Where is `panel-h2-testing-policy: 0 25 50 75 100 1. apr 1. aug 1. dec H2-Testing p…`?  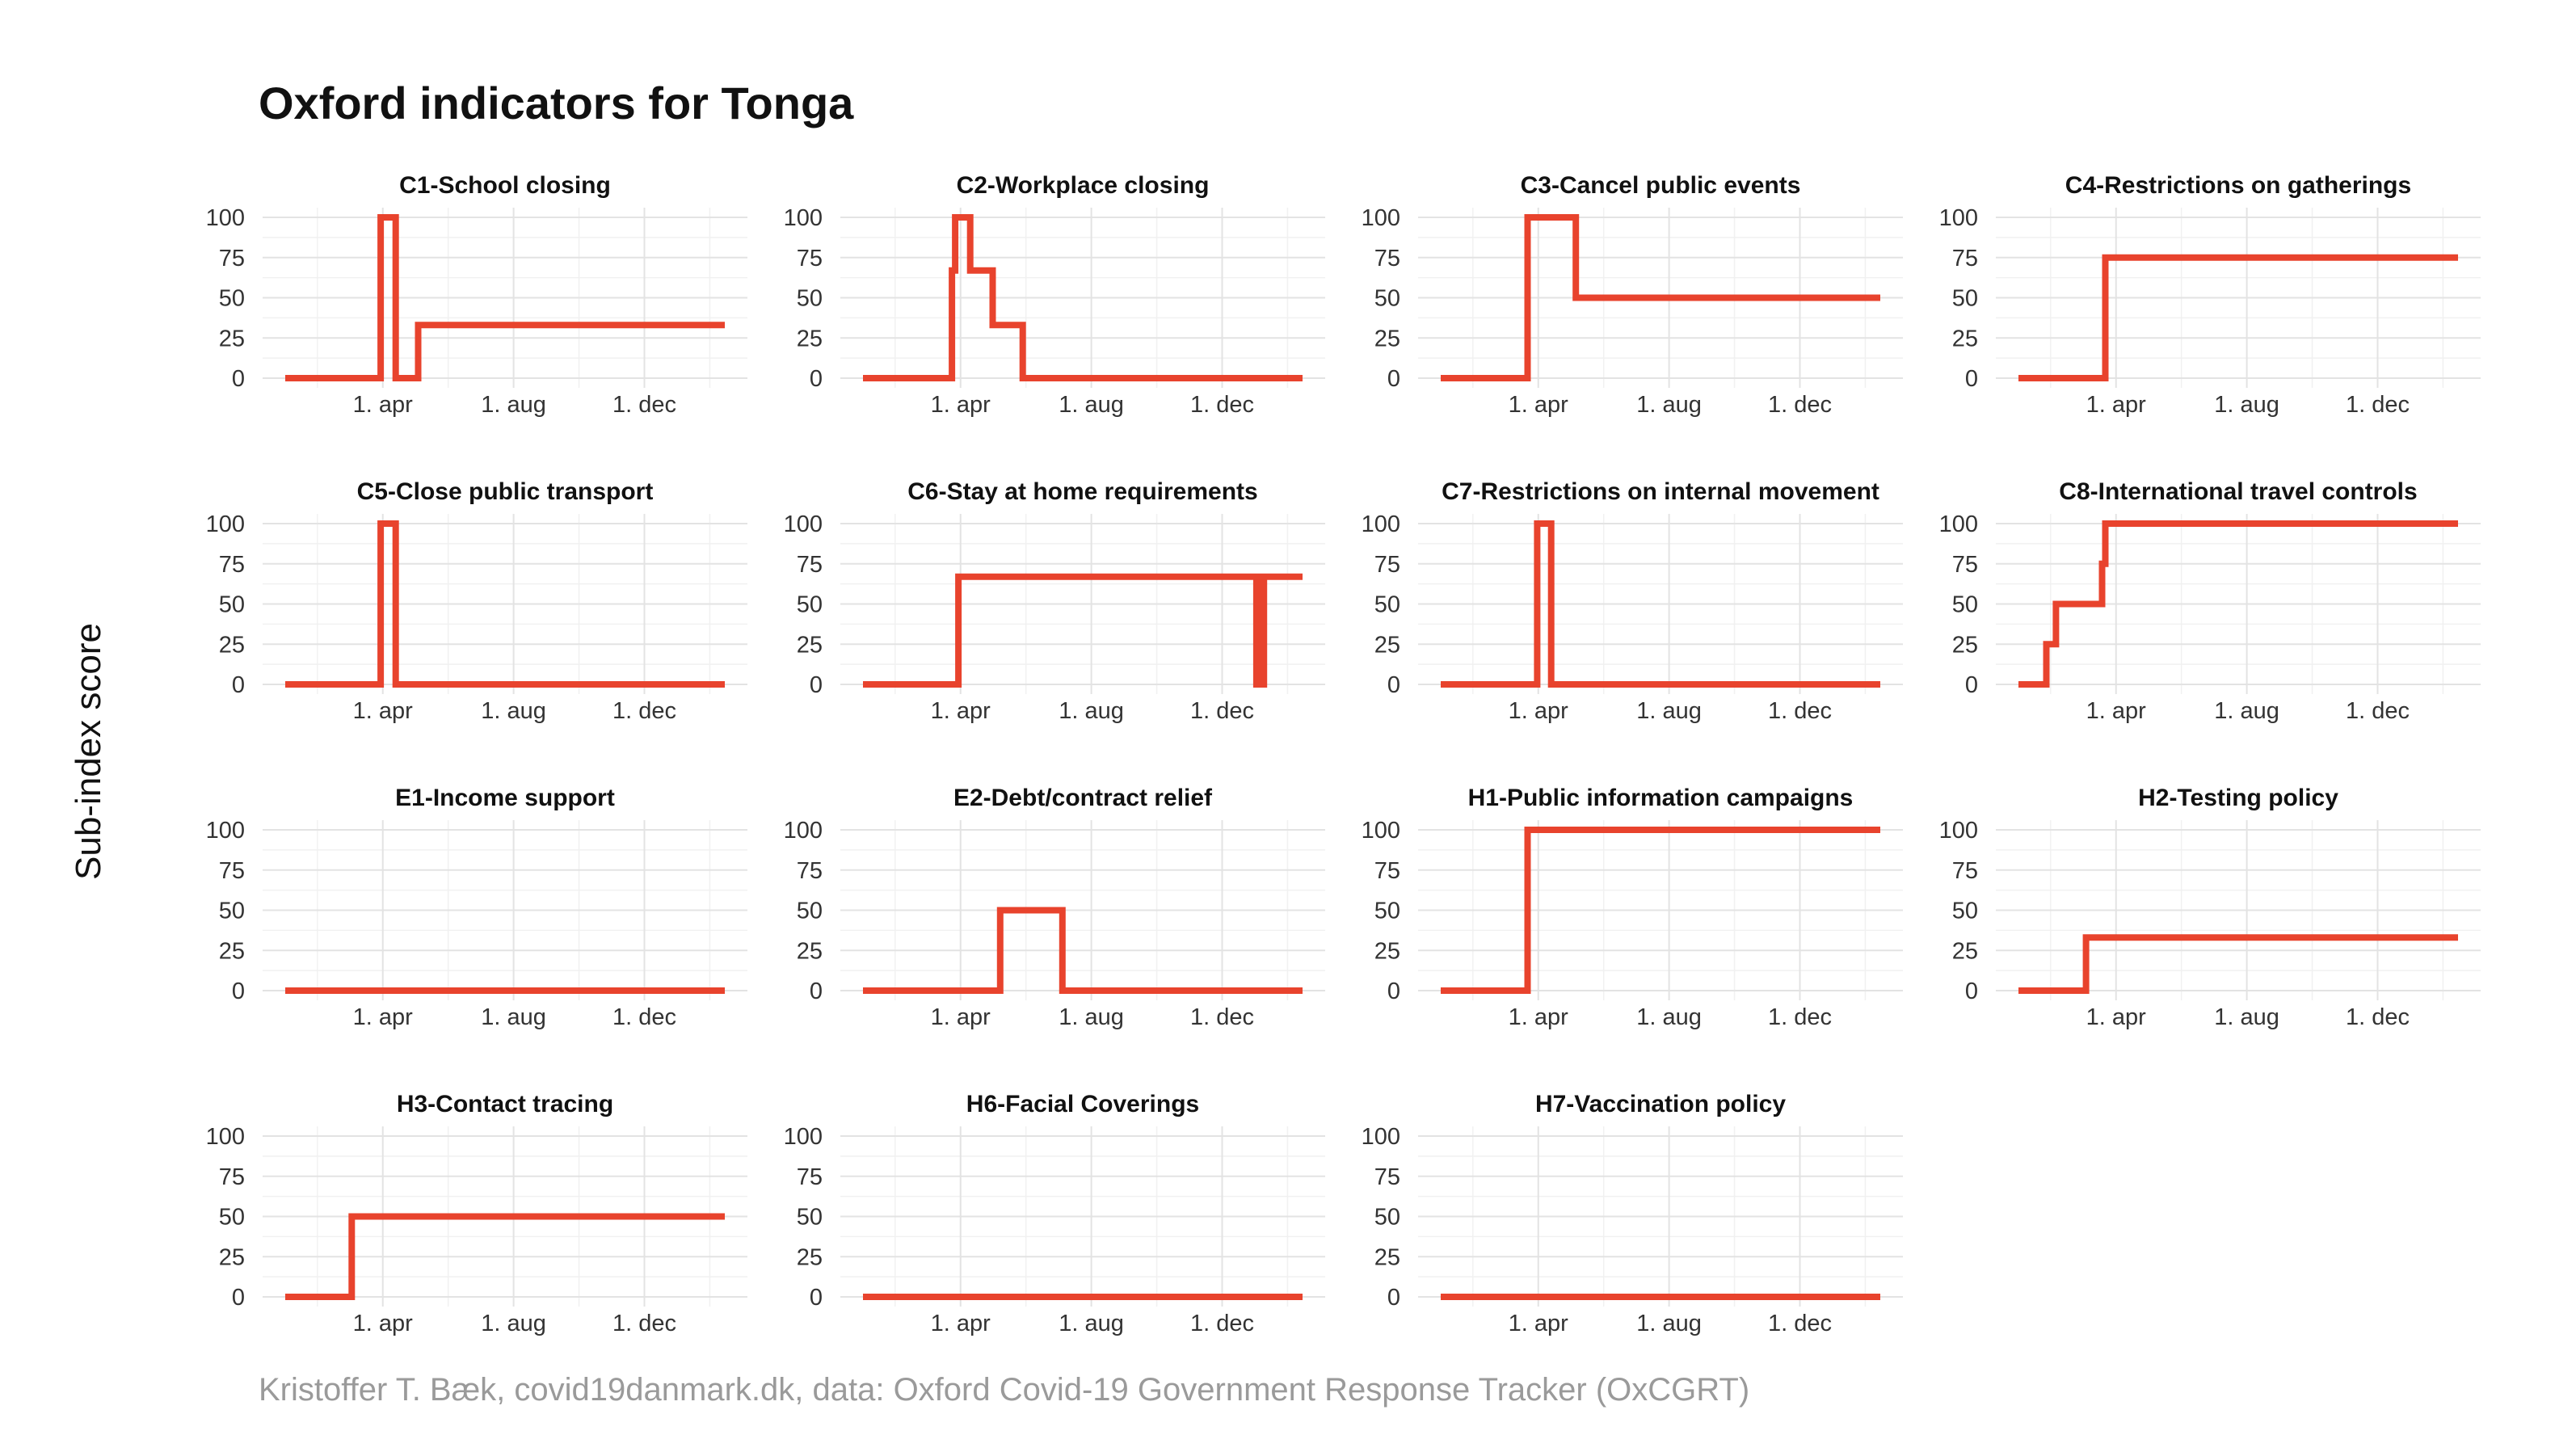 panel-h2-testing-policy: 0 25 50 75 100 1. apr 1. aug 1. dec H2-Testing p… is located at coordinates (2210, 907).